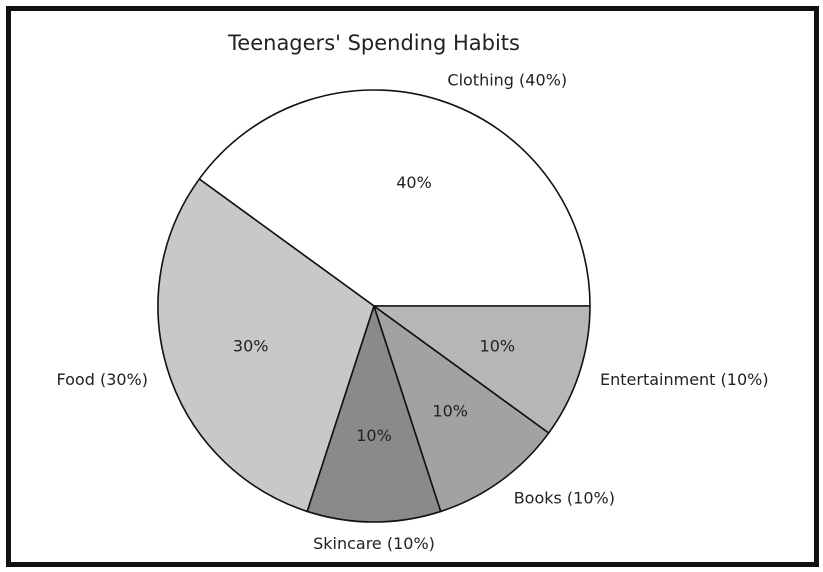 The image size is (823, 572). What do you see at coordinates (564, 498) in the screenshot?
I see `slice-label-books: Books (10%)` at bounding box center [564, 498].